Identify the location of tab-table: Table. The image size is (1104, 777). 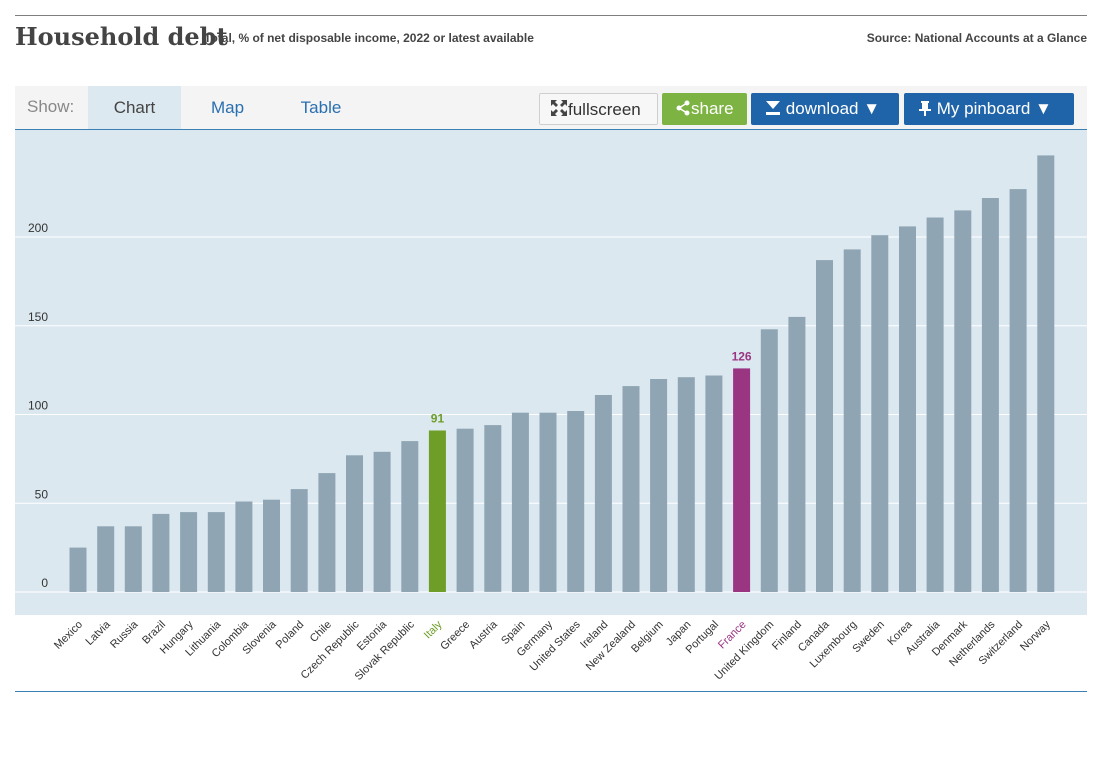
(321, 107).